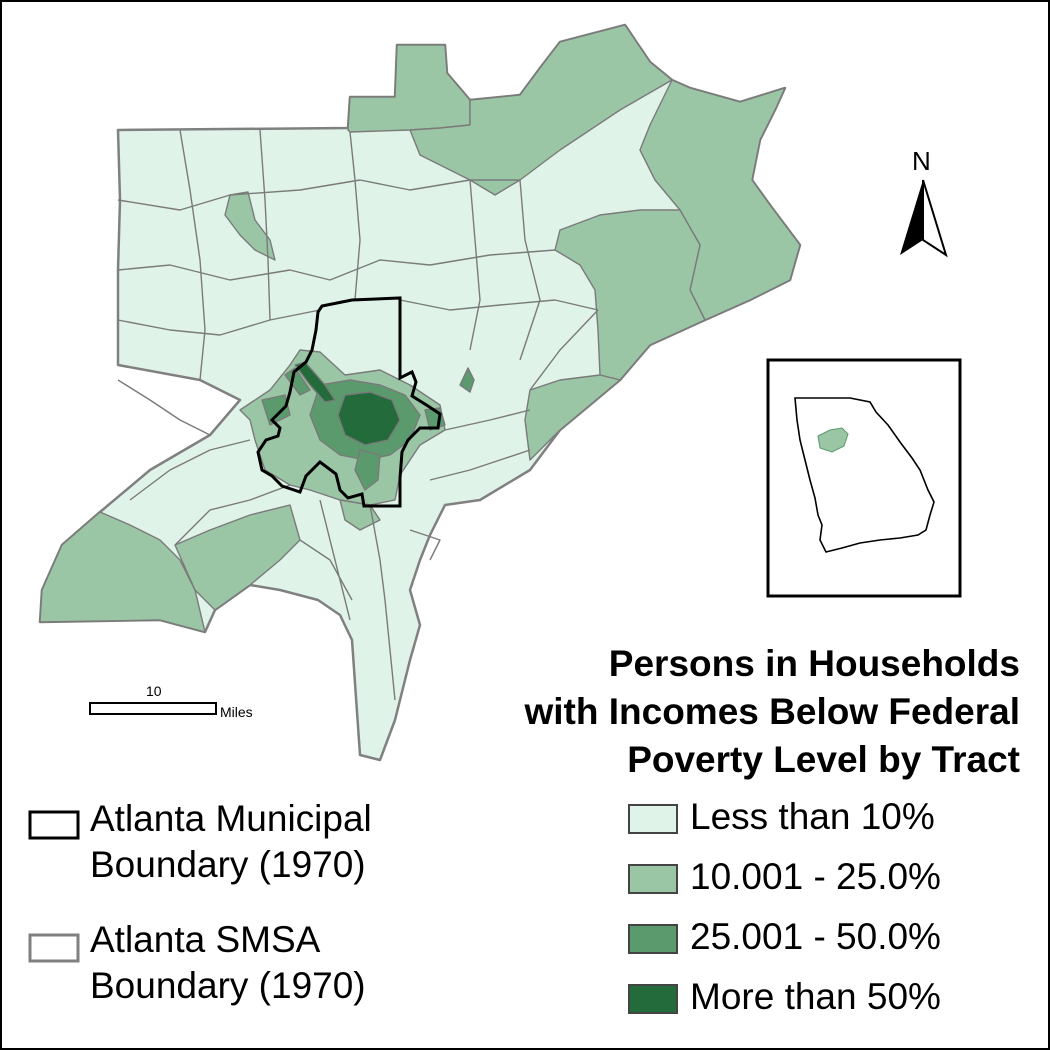 Image resolution: width=1050 pixels, height=1050 pixels. What do you see at coordinates (467, 380) in the screenshot?
I see `tract-east-small` at bounding box center [467, 380].